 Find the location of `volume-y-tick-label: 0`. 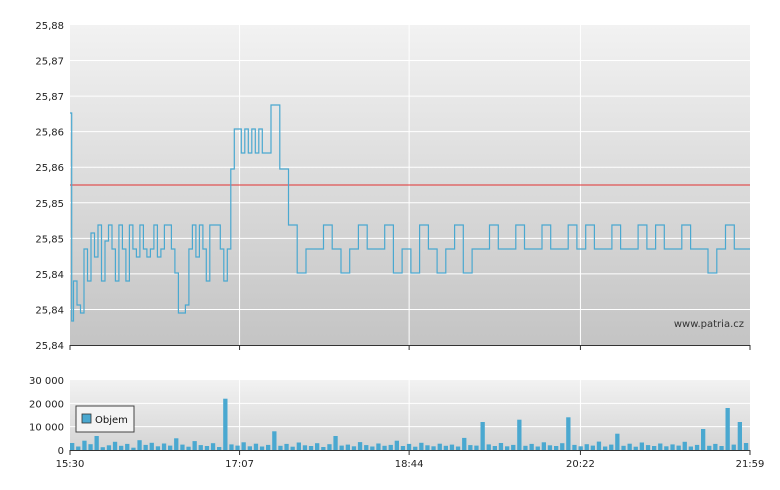

volume-y-tick-label: 0 is located at coordinates (61, 451).